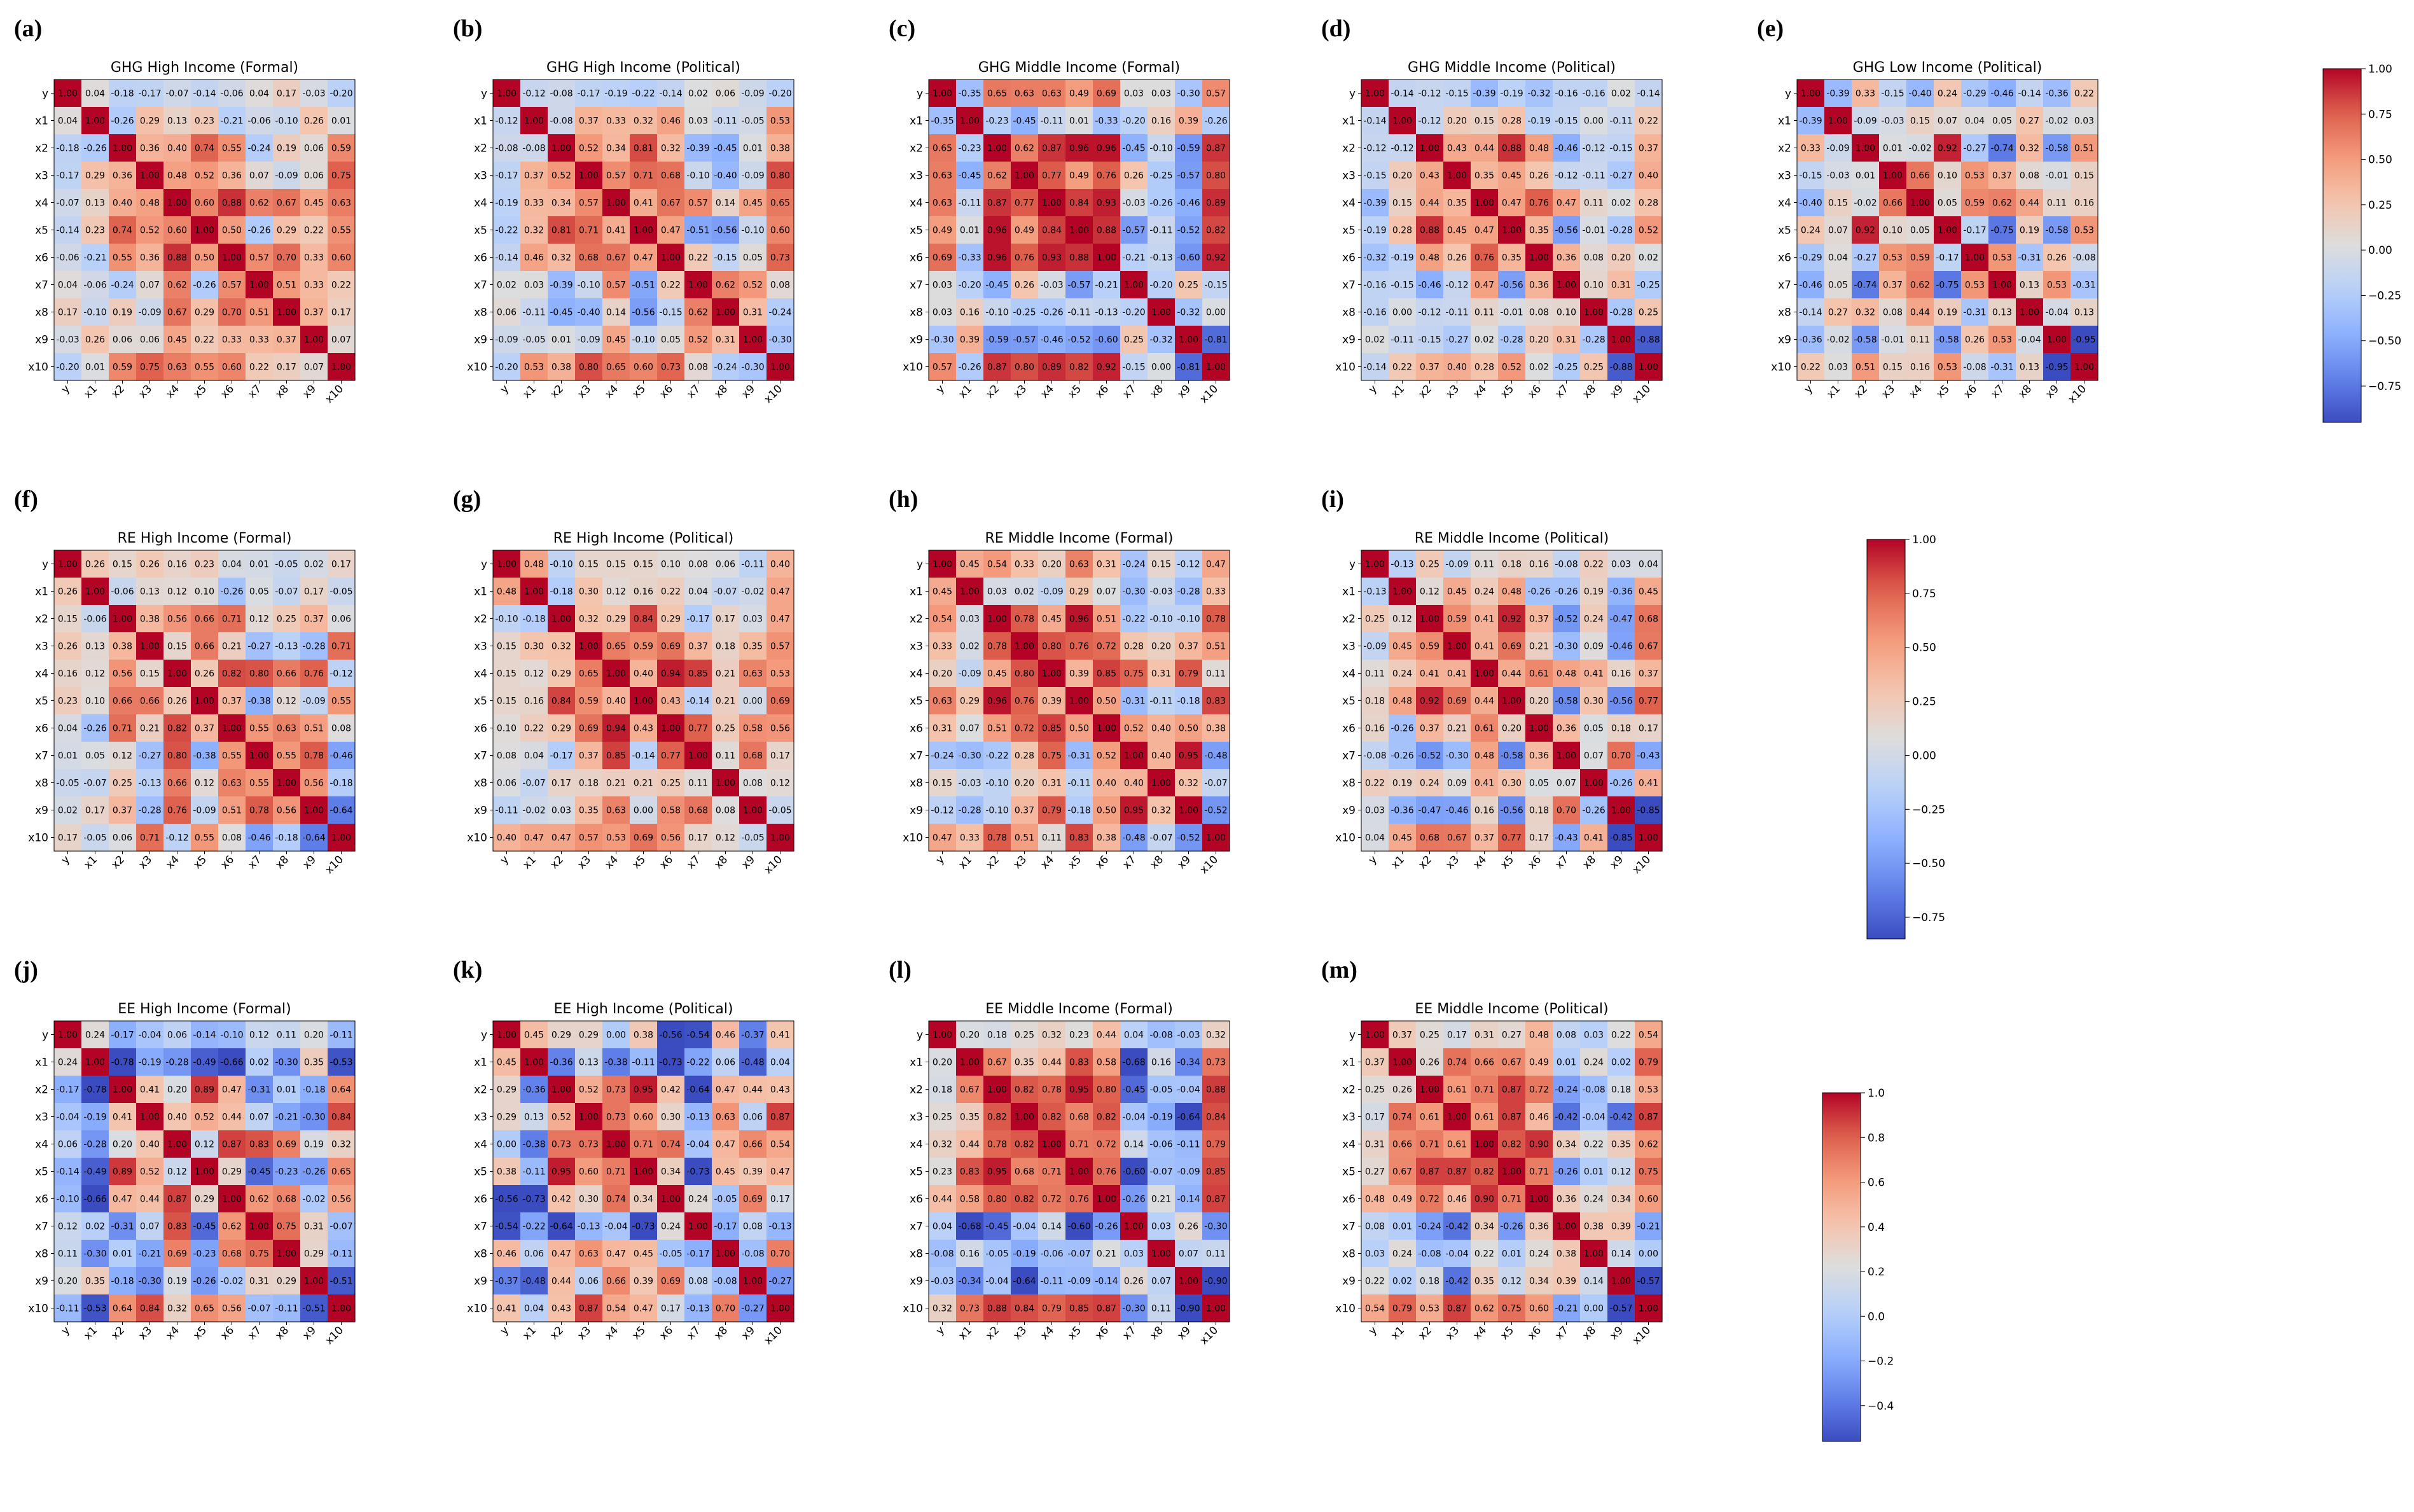  I want to click on cell-value-label: -0.06, so click(94, 619).